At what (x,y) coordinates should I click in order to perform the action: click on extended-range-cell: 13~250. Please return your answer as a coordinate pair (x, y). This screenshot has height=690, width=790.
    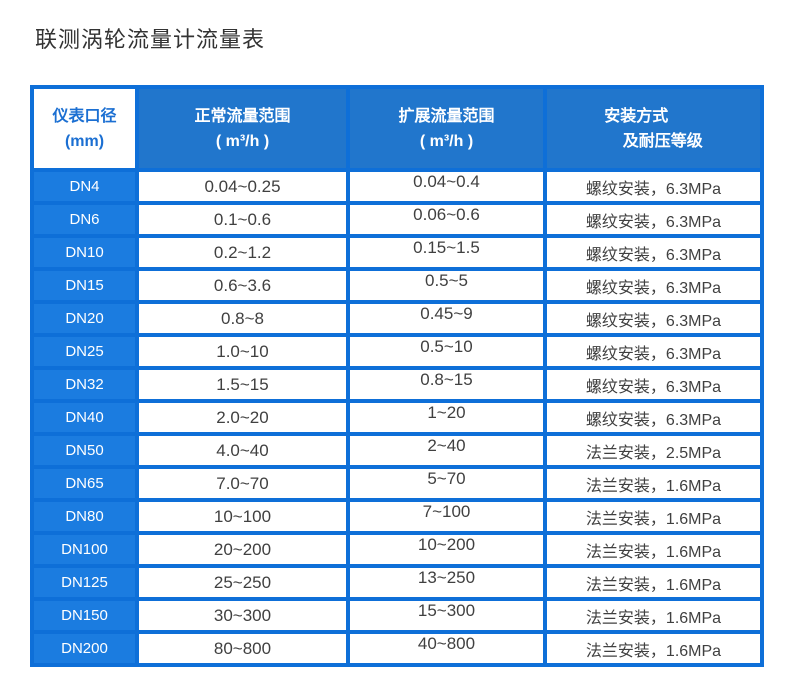
    Looking at the image, I should click on (446, 582).